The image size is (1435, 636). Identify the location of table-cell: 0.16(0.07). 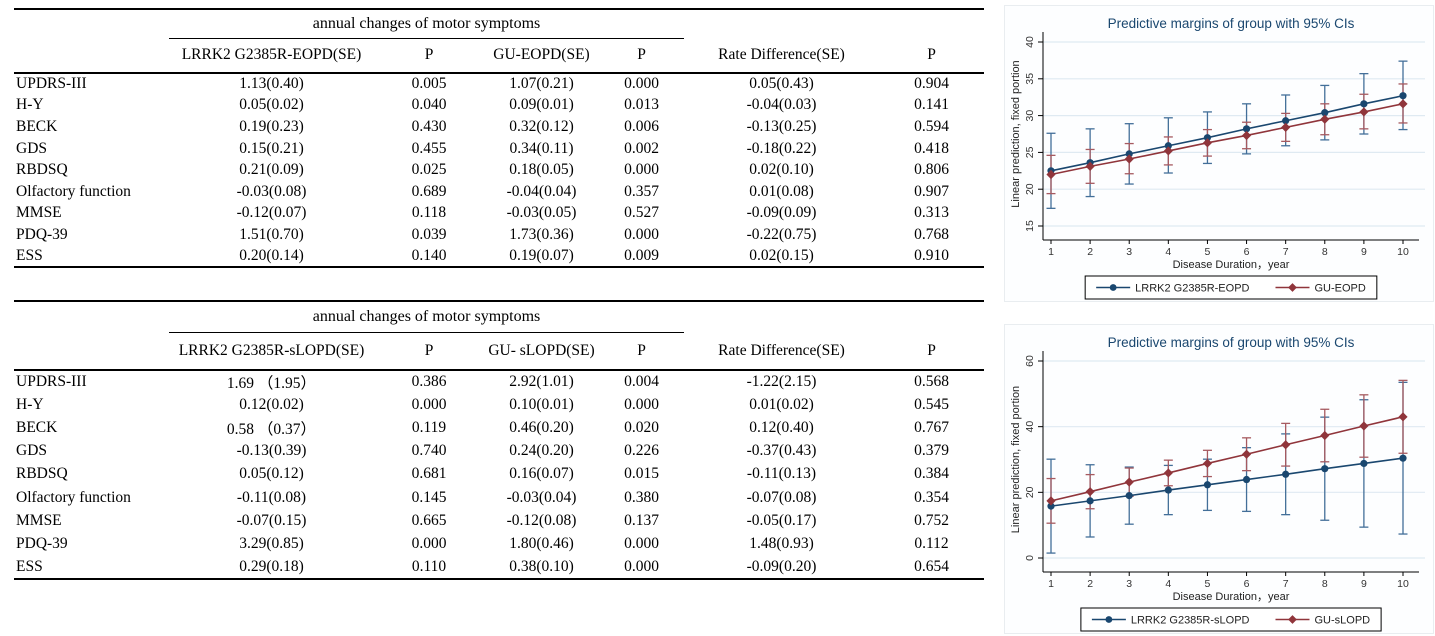
(541, 474).